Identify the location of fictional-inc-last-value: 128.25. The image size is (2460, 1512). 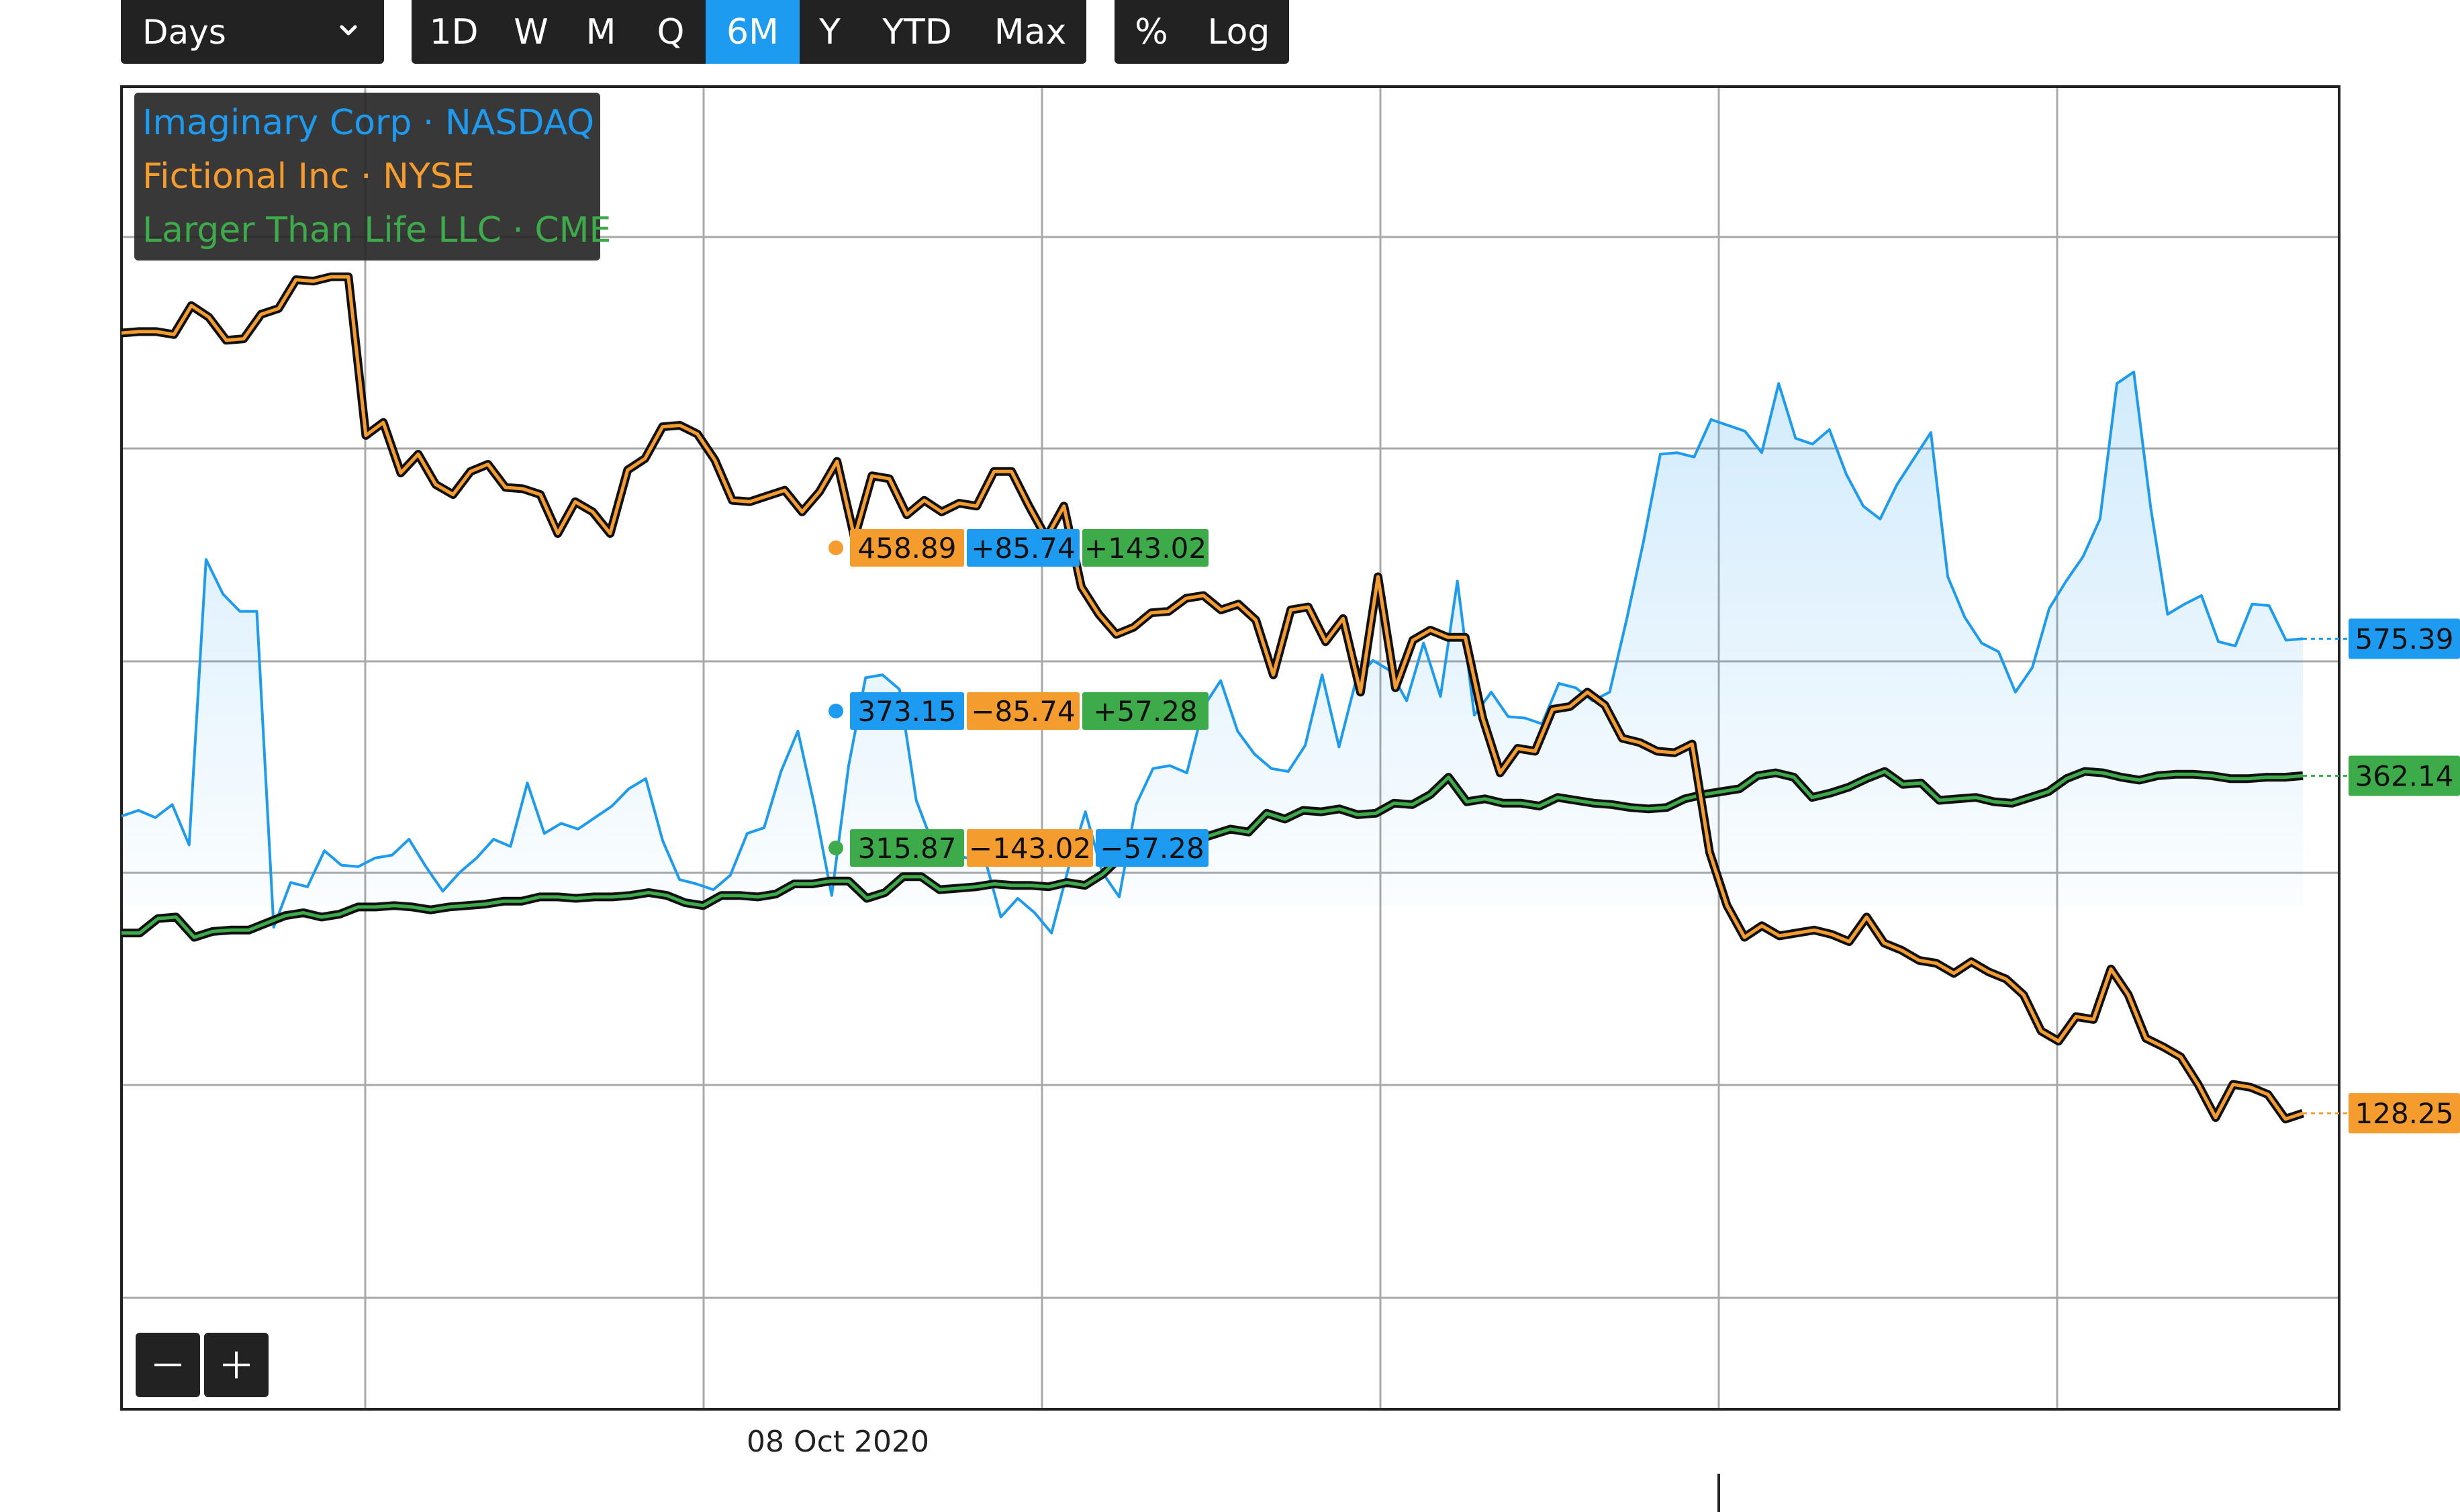
(2405, 1113).